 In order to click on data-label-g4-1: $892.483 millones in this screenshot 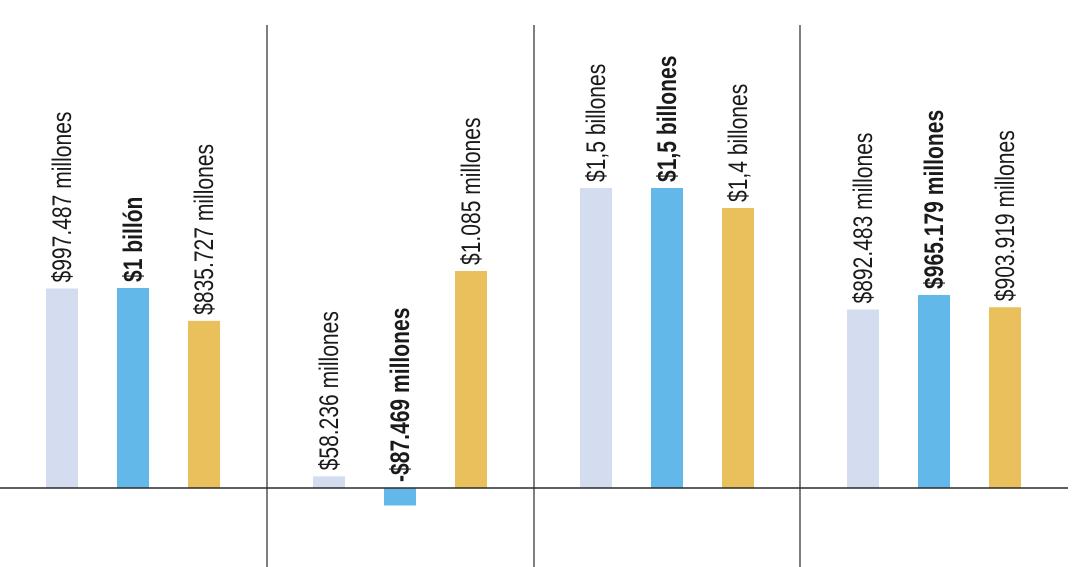, I will do `click(863, 218)`.